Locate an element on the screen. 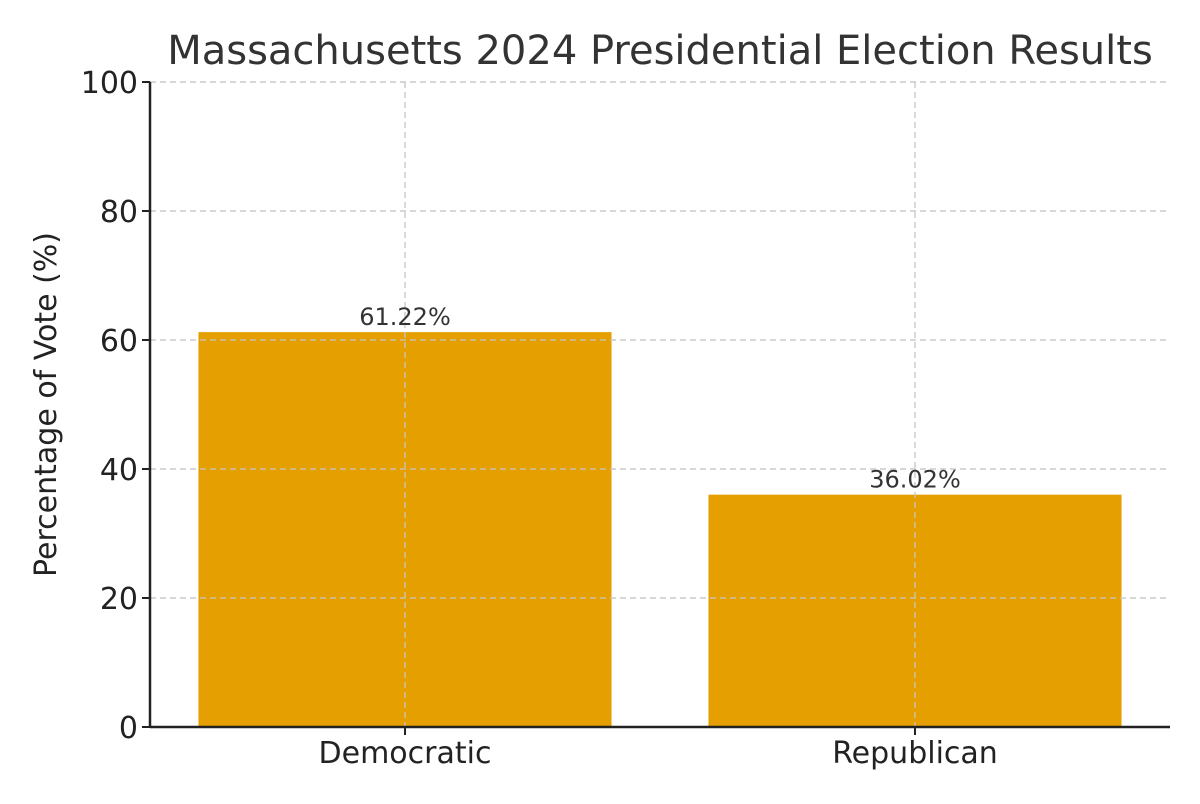 Image resolution: width=1200 pixels, height=804 pixels. y-tick-label: 0 is located at coordinates (128, 728).